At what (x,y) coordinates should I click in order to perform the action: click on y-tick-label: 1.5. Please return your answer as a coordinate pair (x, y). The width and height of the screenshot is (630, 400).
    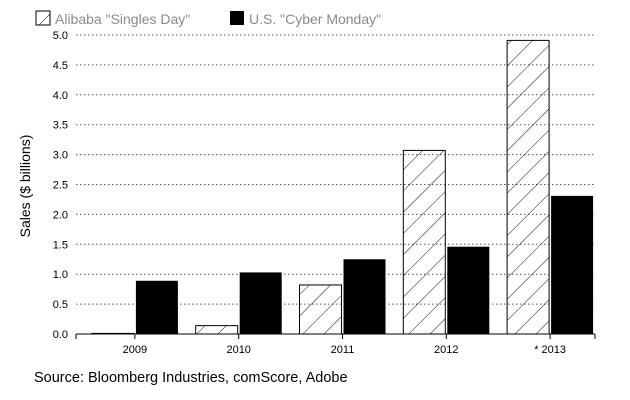
    Looking at the image, I should click on (60, 245).